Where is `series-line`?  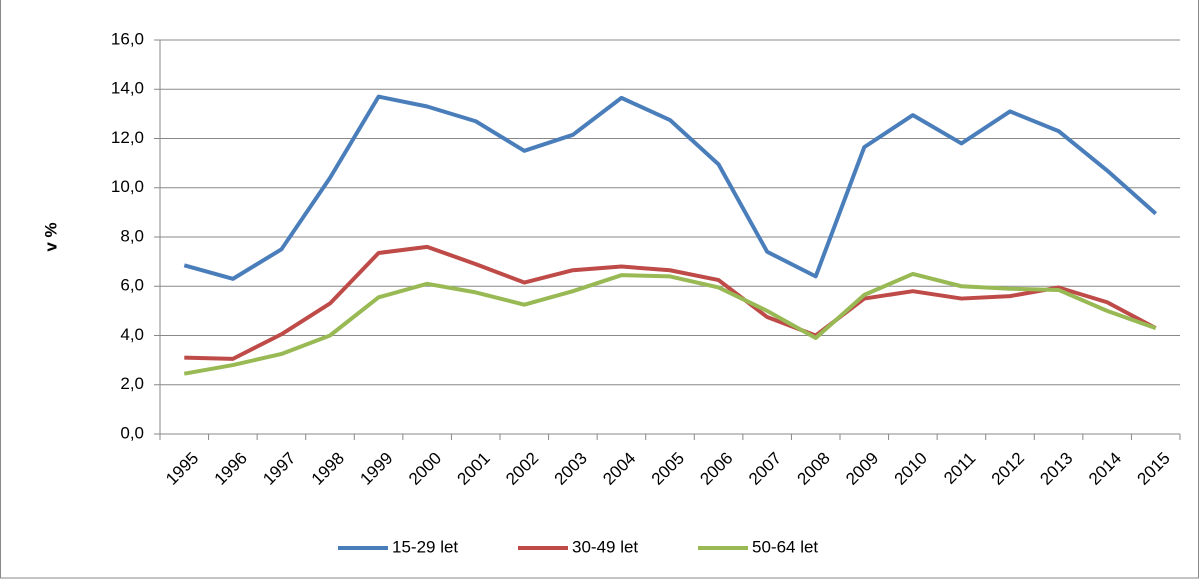
series-line is located at coordinates (670, 323).